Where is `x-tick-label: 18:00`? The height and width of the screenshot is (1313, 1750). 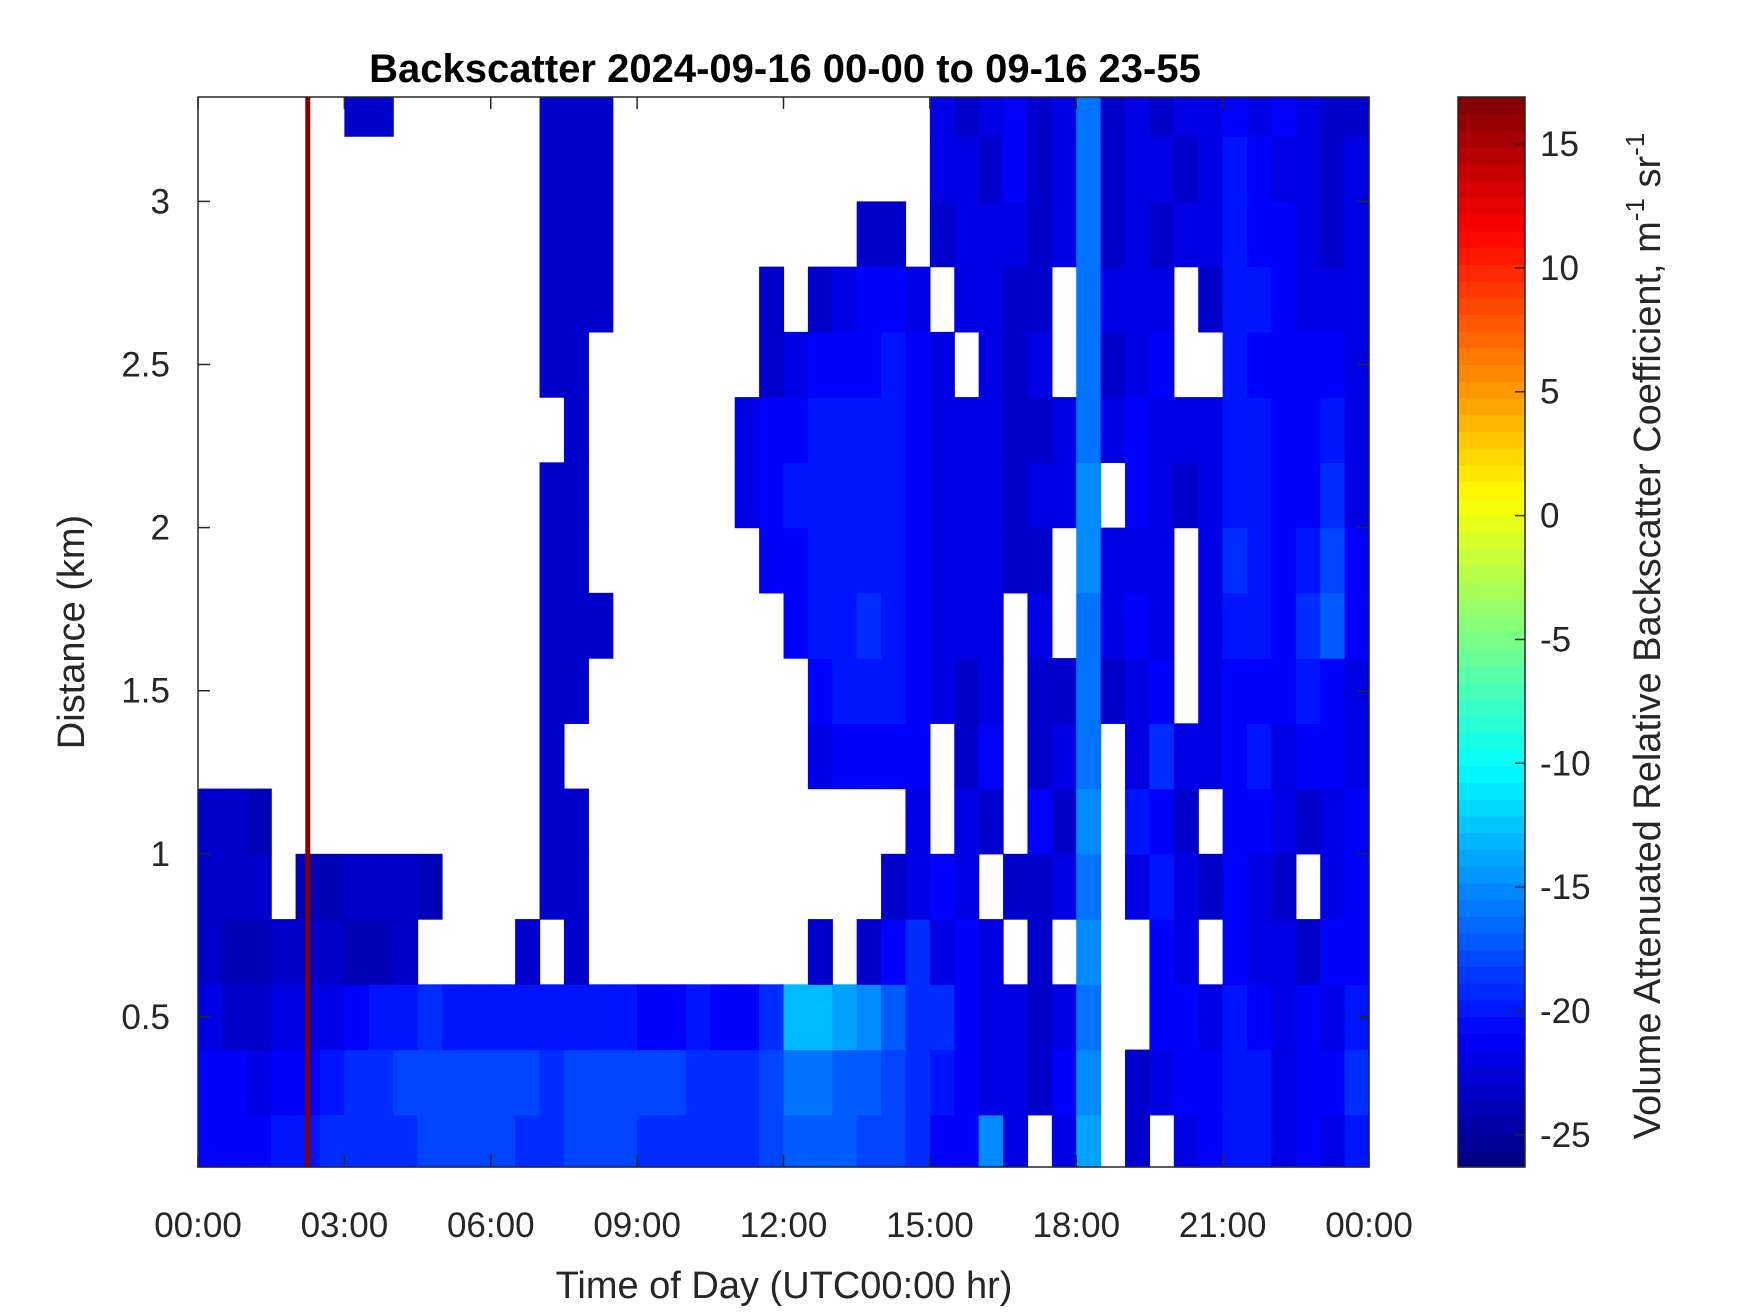 x-tick-label: 18:00 is located at coordinates (1076, 1225).